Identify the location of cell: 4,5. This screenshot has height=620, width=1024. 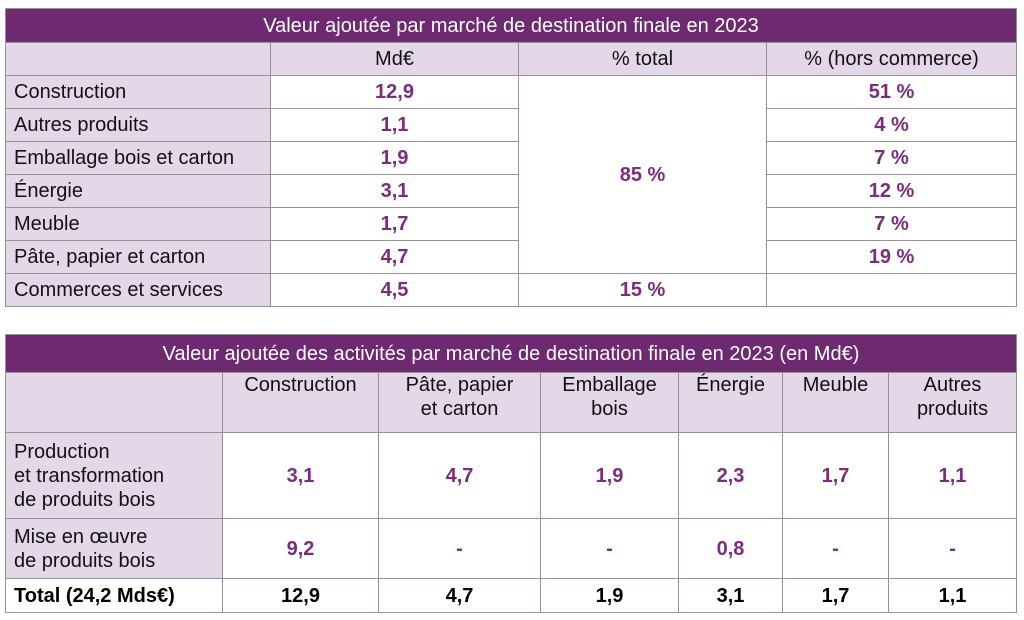
(394, 290).